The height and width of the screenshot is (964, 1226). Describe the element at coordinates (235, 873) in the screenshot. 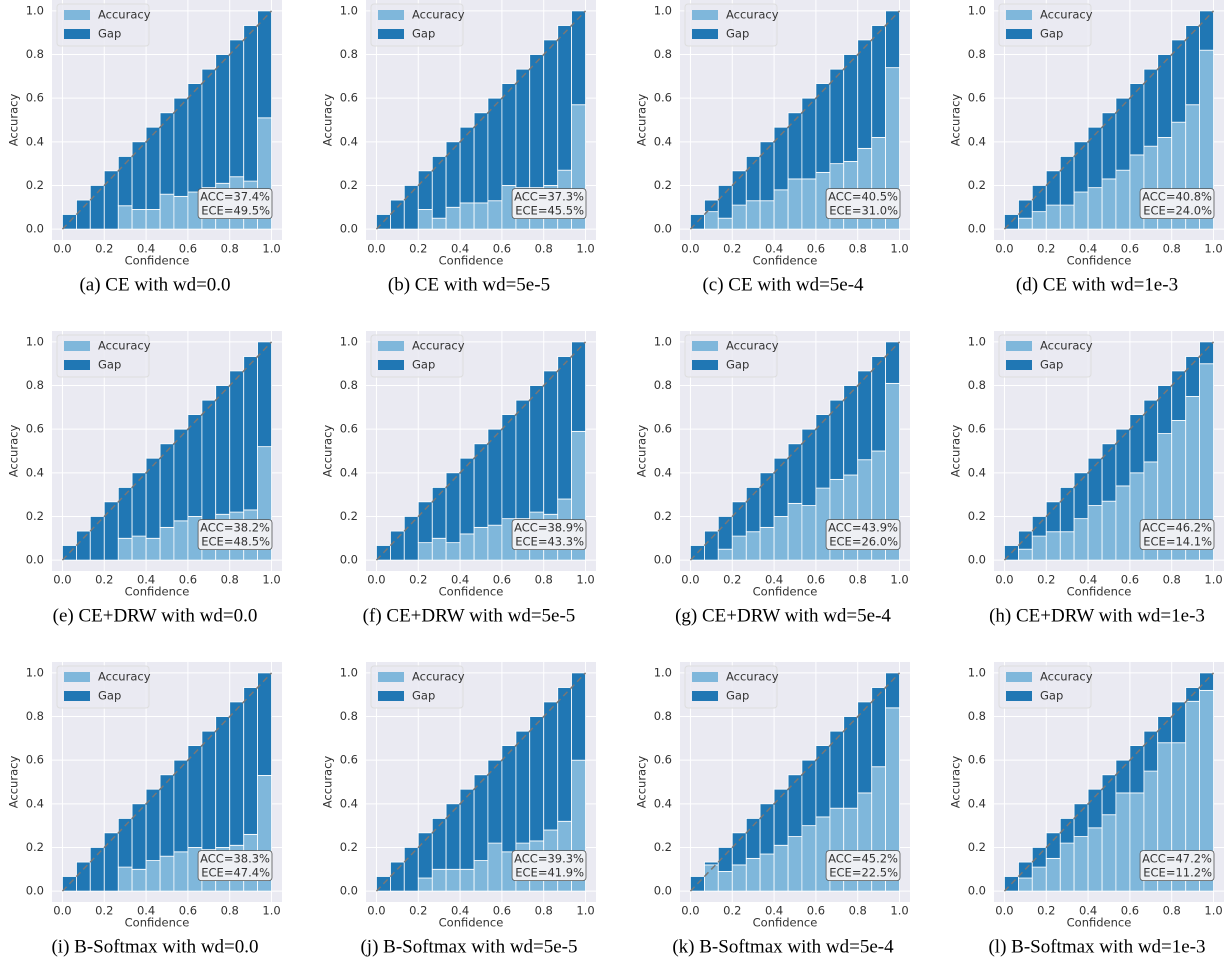

I see `annotation: ECE=47.4%` at that location.